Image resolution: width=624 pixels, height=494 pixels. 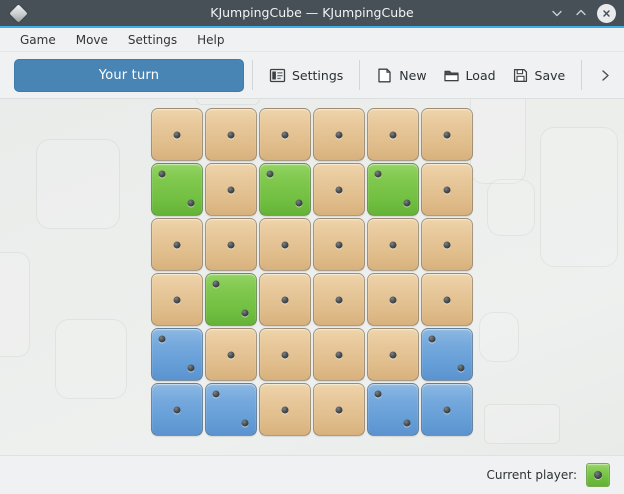 I want to click on board-cell-r6c5, so click(x=393, y=409).